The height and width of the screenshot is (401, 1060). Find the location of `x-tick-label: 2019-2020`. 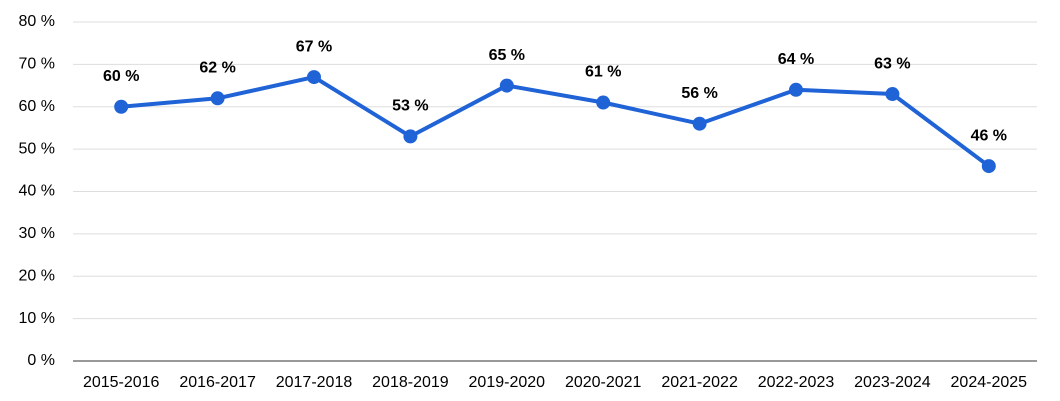

x-tick-label: 2019-2020 is located at coordinates (507, 382).